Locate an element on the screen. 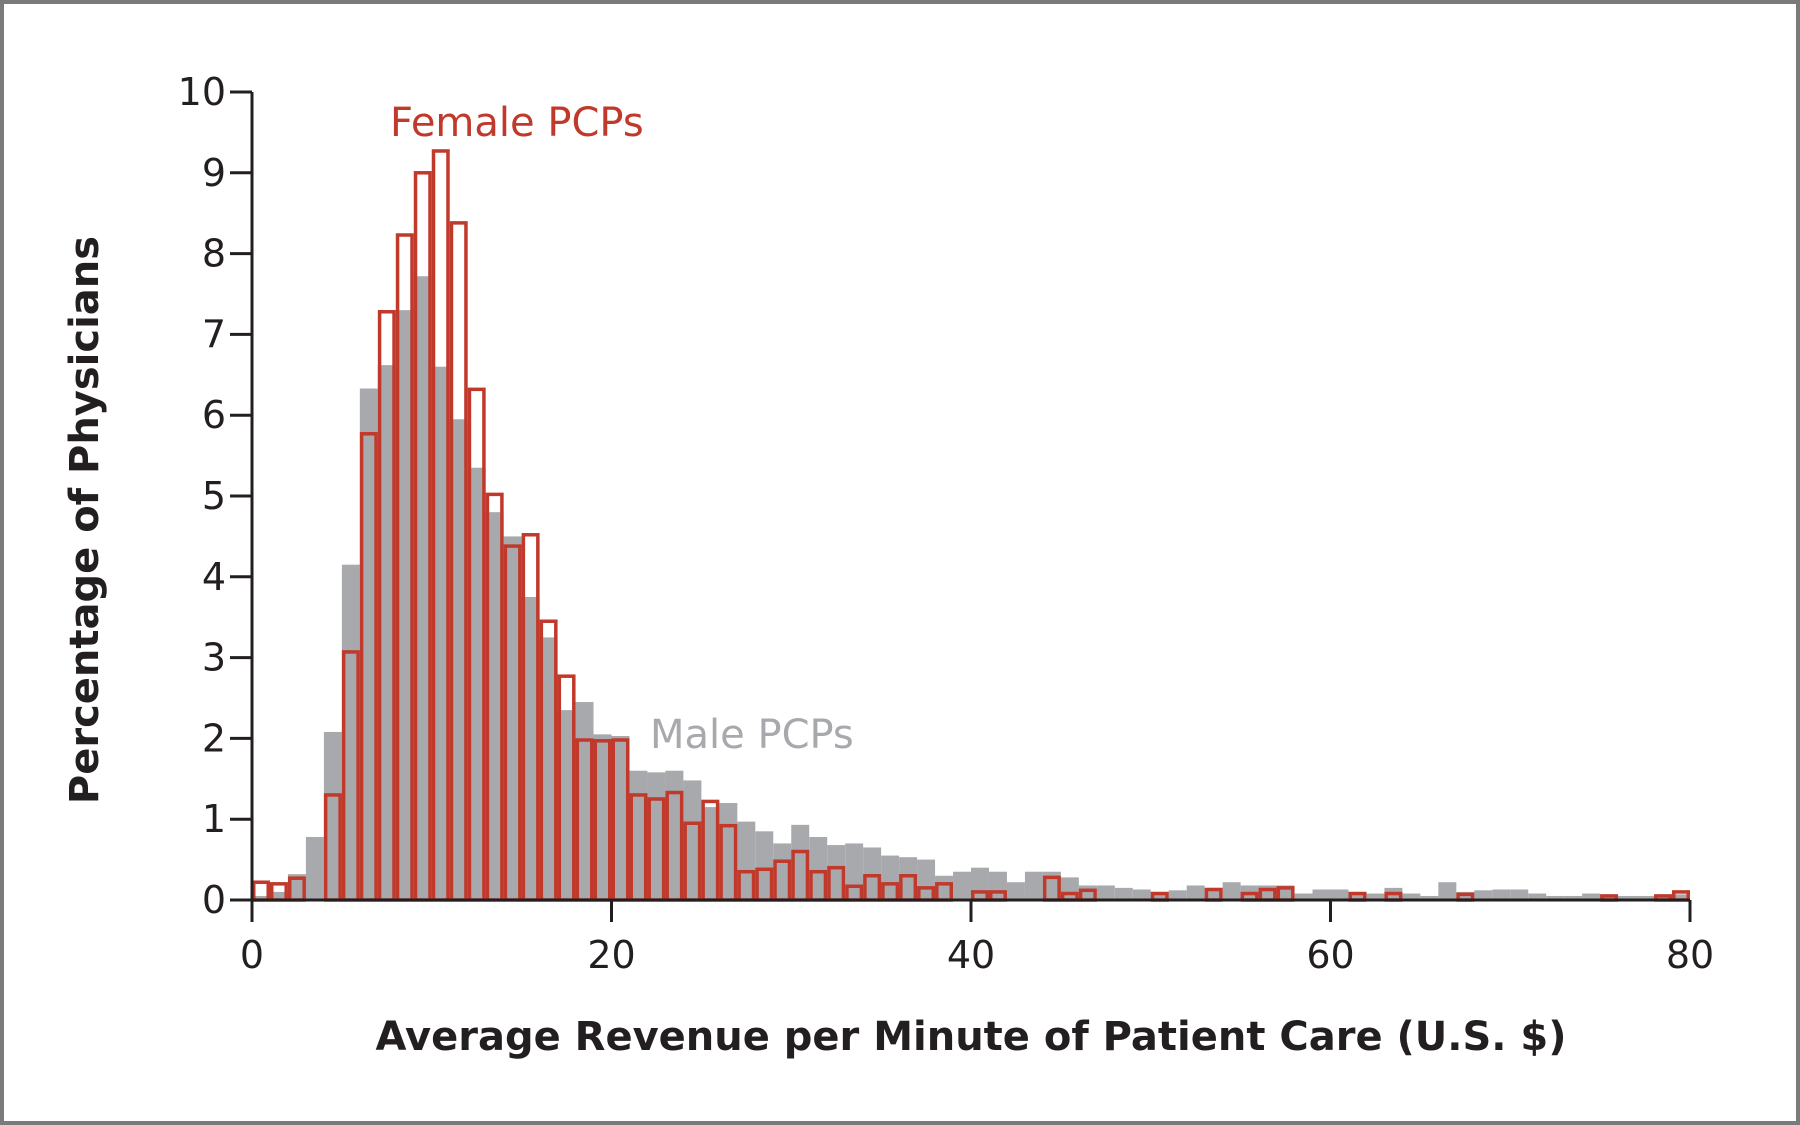  y-axis-title: Percentage of Physicians is located at coordinates (85, 520).